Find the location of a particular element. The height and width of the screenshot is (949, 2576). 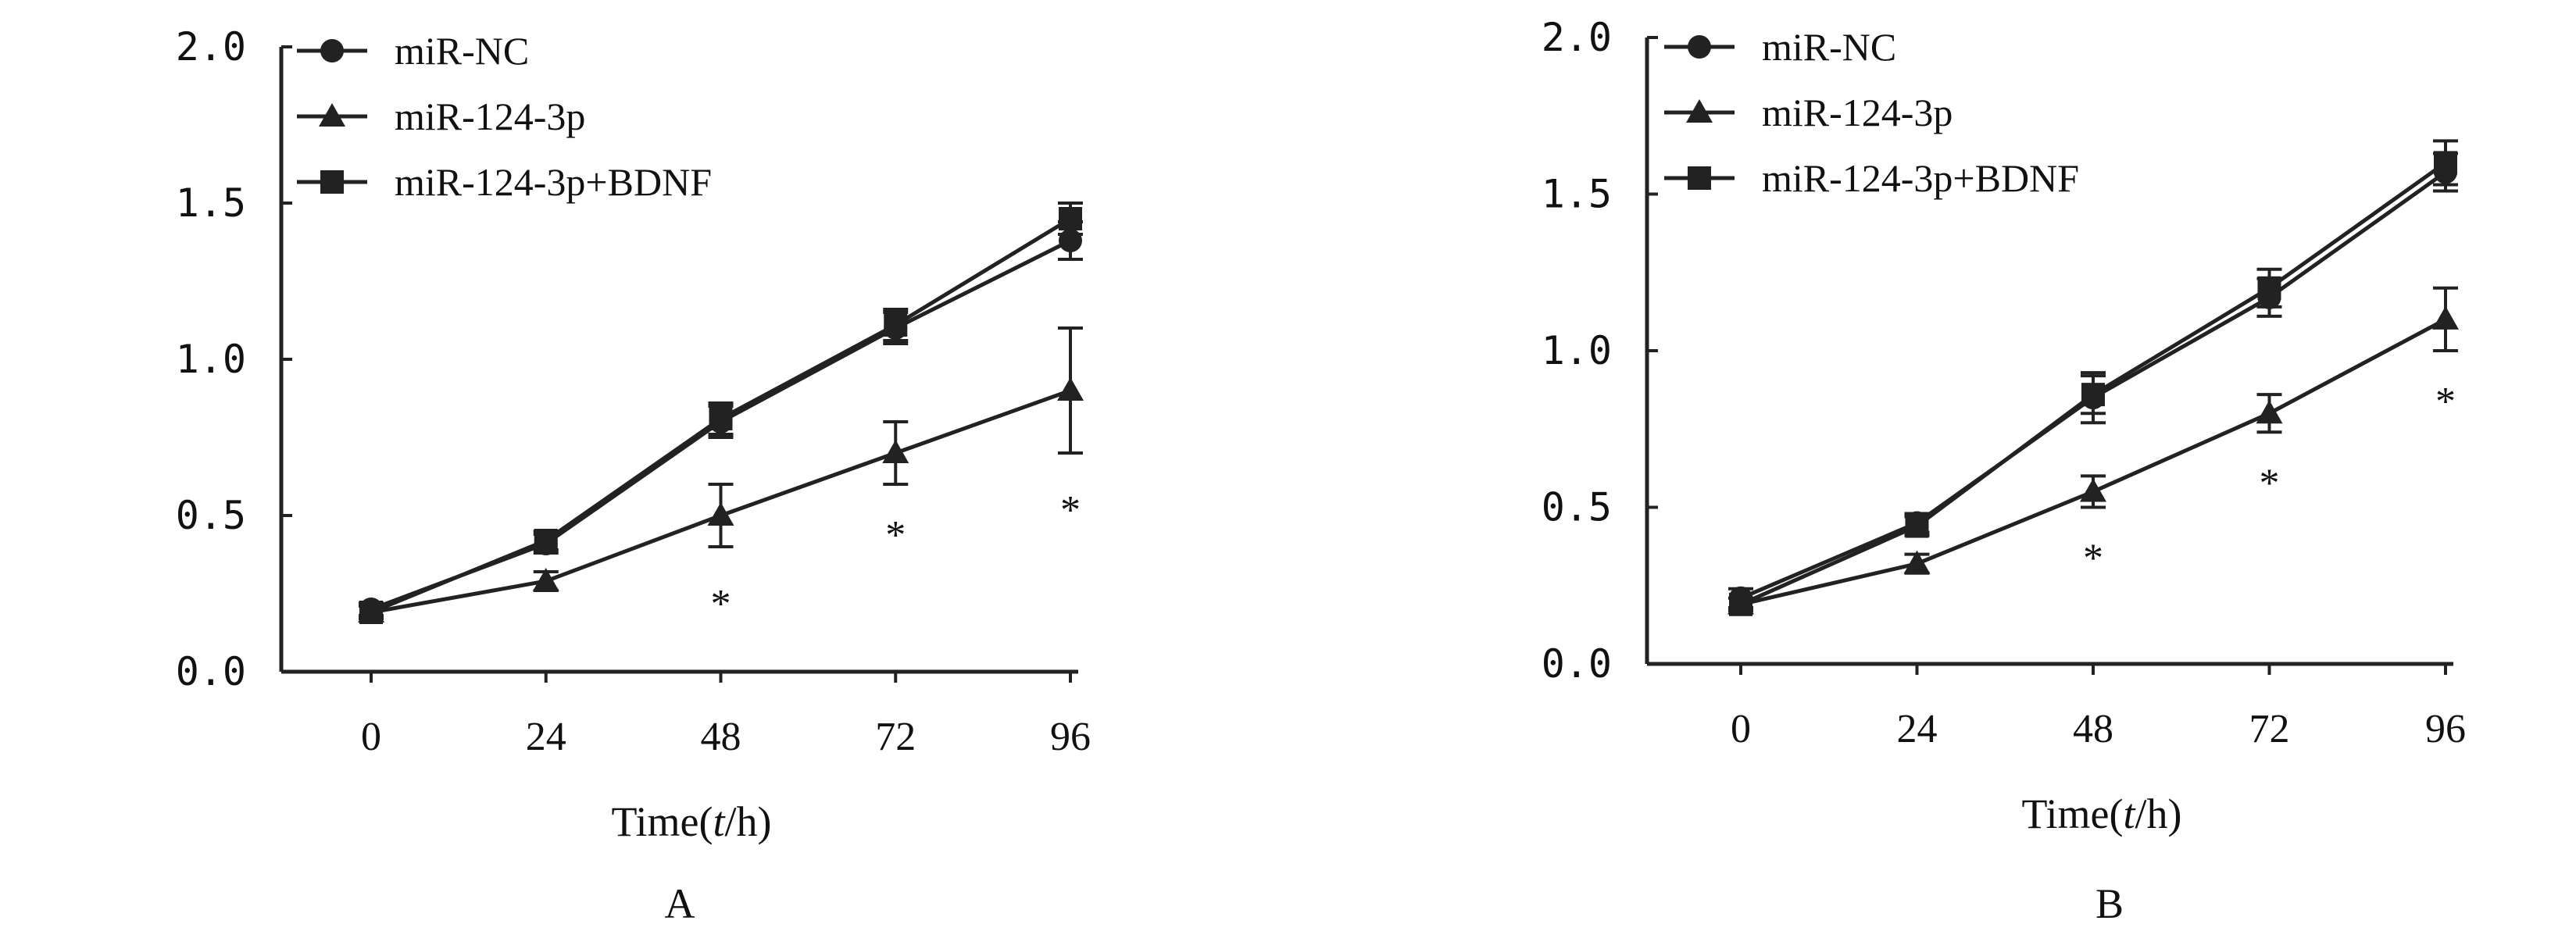

series-mir-124-3p is located at coordinates (721, 474).